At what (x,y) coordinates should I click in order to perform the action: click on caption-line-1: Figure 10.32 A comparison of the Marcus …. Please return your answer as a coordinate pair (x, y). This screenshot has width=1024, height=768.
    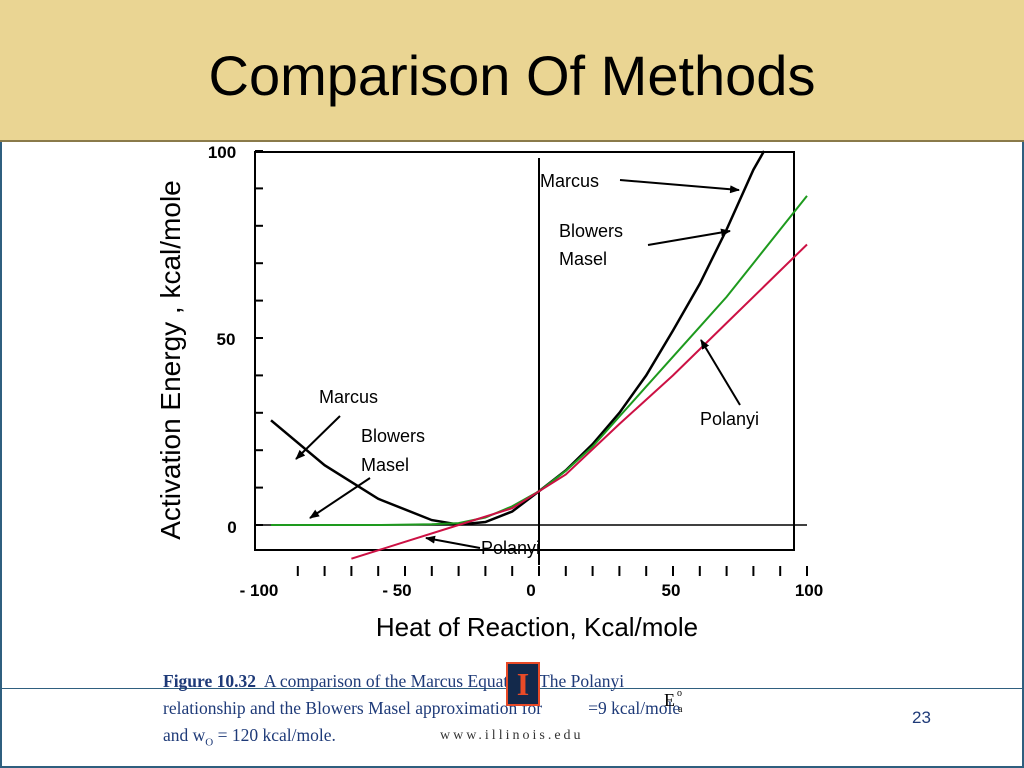
    Looking at the image, I should click on (503, 681).